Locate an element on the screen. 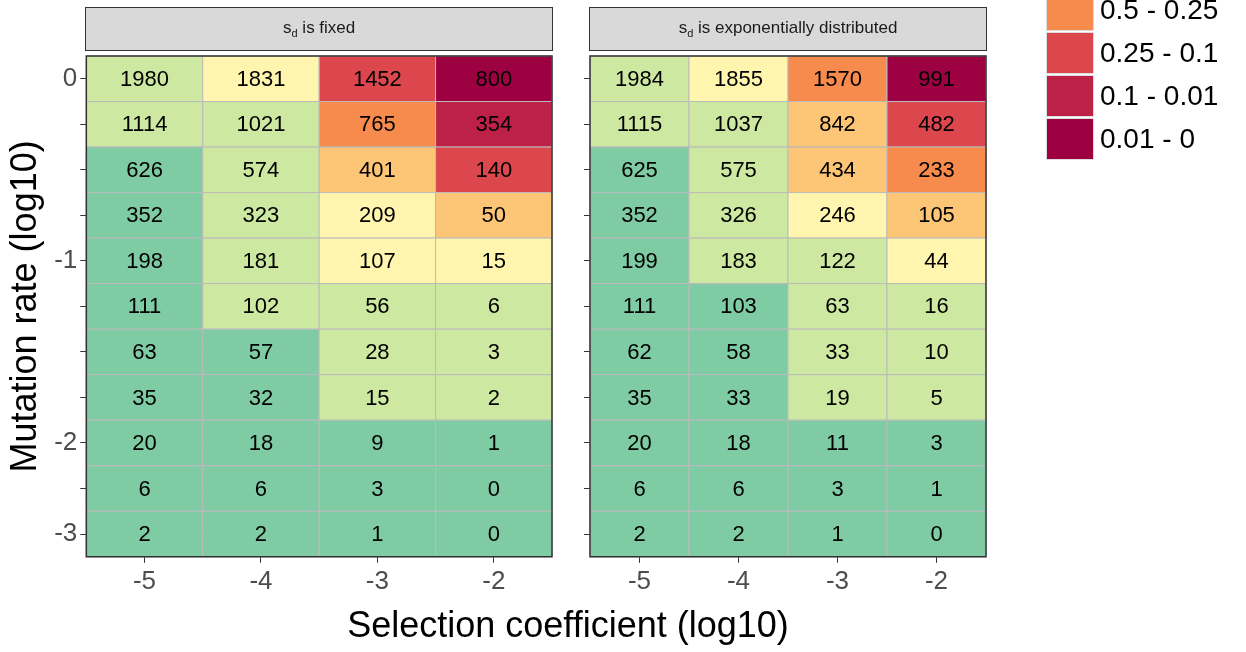 The image size is (1246, 652). data-label: 58 is located at coordinates (738, 351).